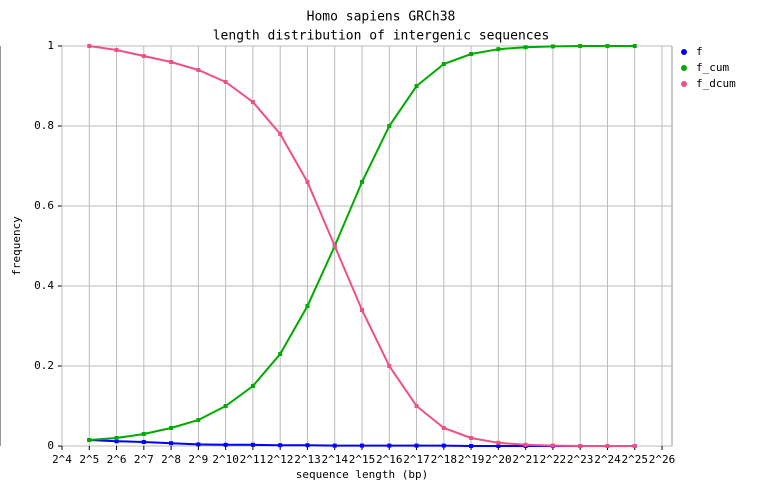  Describe the element at coordinates (44, 125) in the screenshot. I see `y-tick-label: 0.8` at that location.